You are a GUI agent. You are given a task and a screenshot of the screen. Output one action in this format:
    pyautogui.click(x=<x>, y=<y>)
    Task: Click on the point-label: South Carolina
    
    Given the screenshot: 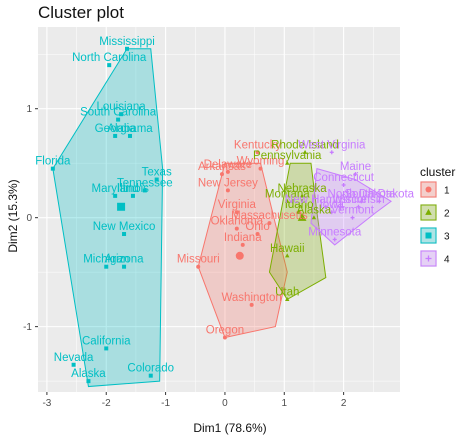 What is the action you would take?
    pyautogui.click(x=118, y=113)
    